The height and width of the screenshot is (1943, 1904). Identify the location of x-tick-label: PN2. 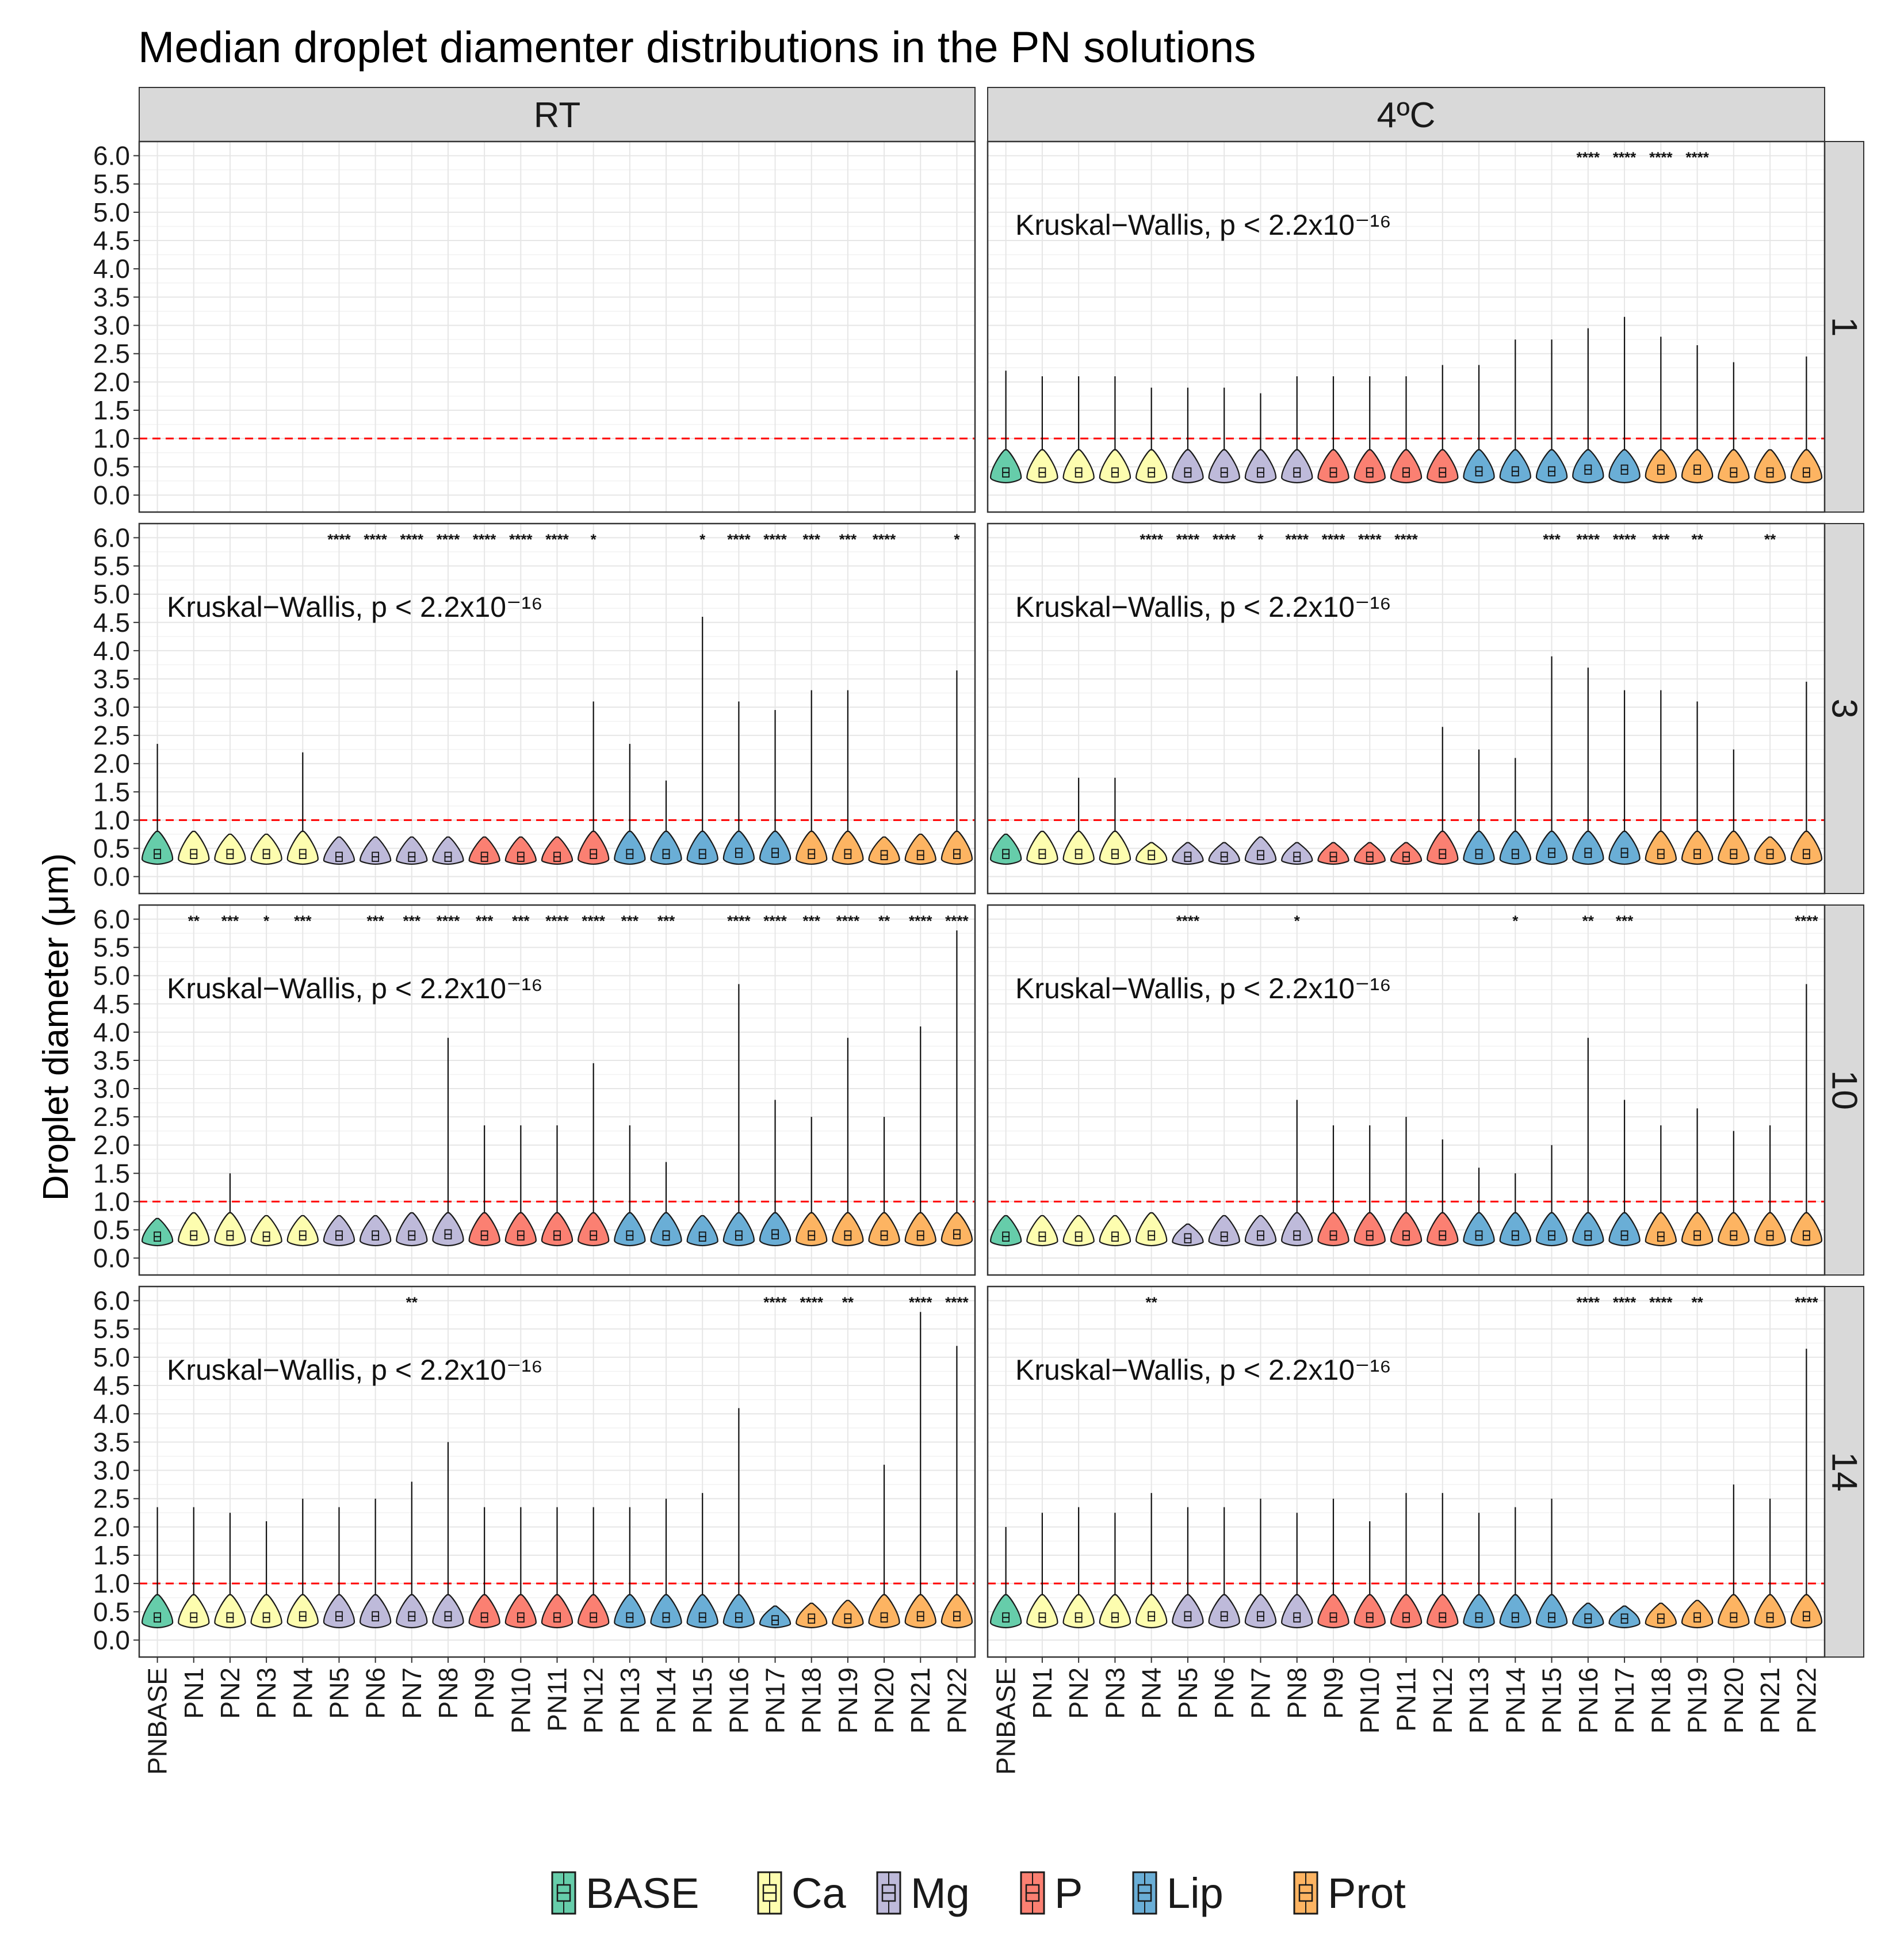
(230, 1693).